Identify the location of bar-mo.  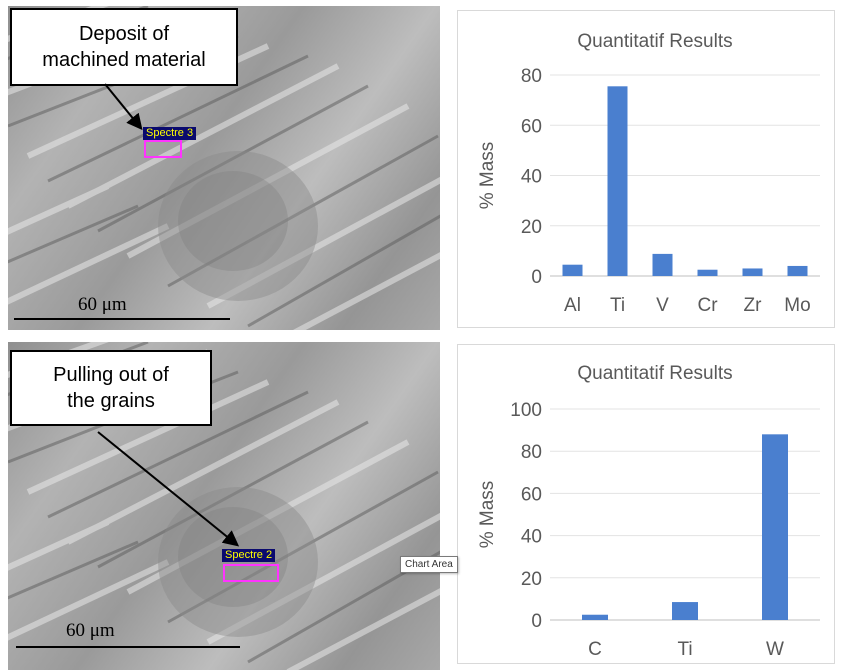
(797, 270).